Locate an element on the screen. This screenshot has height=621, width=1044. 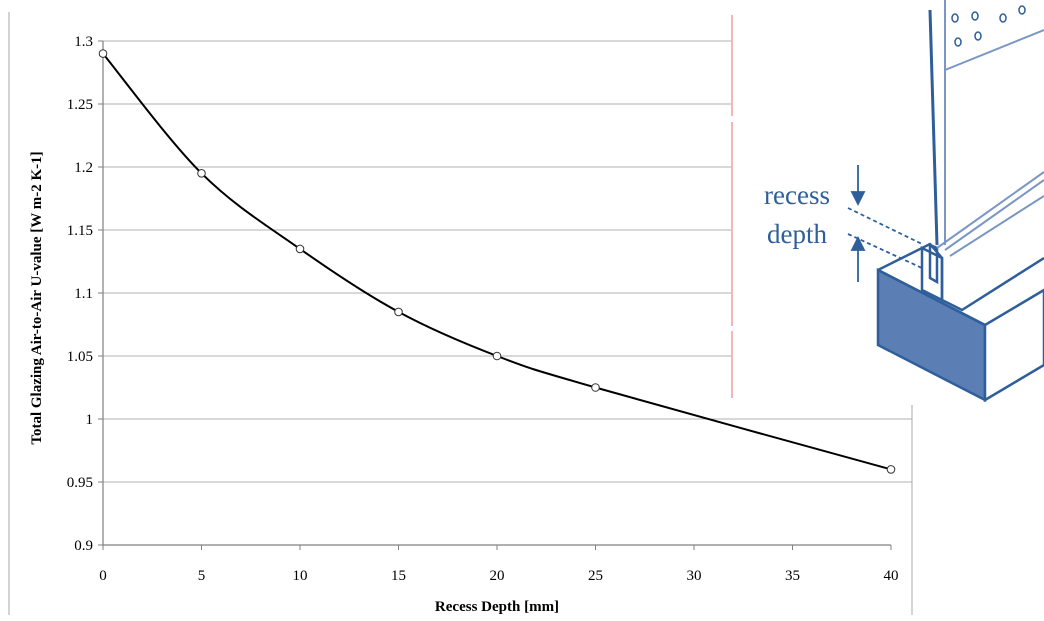
y-tick-labels: 0.9 0.95 1 1.05 1.1 1.15 1.2 1.25 1.3 is located at coordinates (80, 294).